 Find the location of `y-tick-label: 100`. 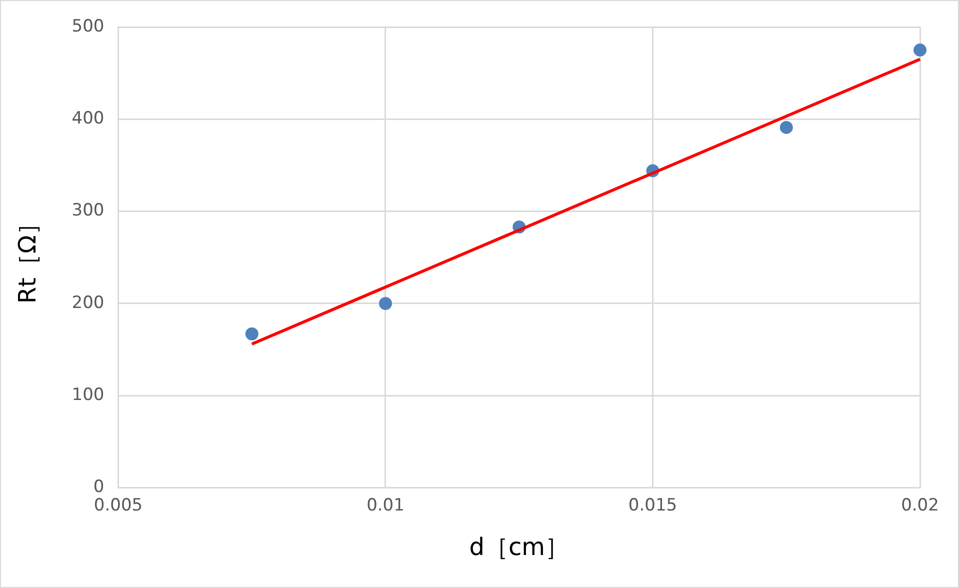

y-tick-label: 100 is located at coordinates (88, 395).